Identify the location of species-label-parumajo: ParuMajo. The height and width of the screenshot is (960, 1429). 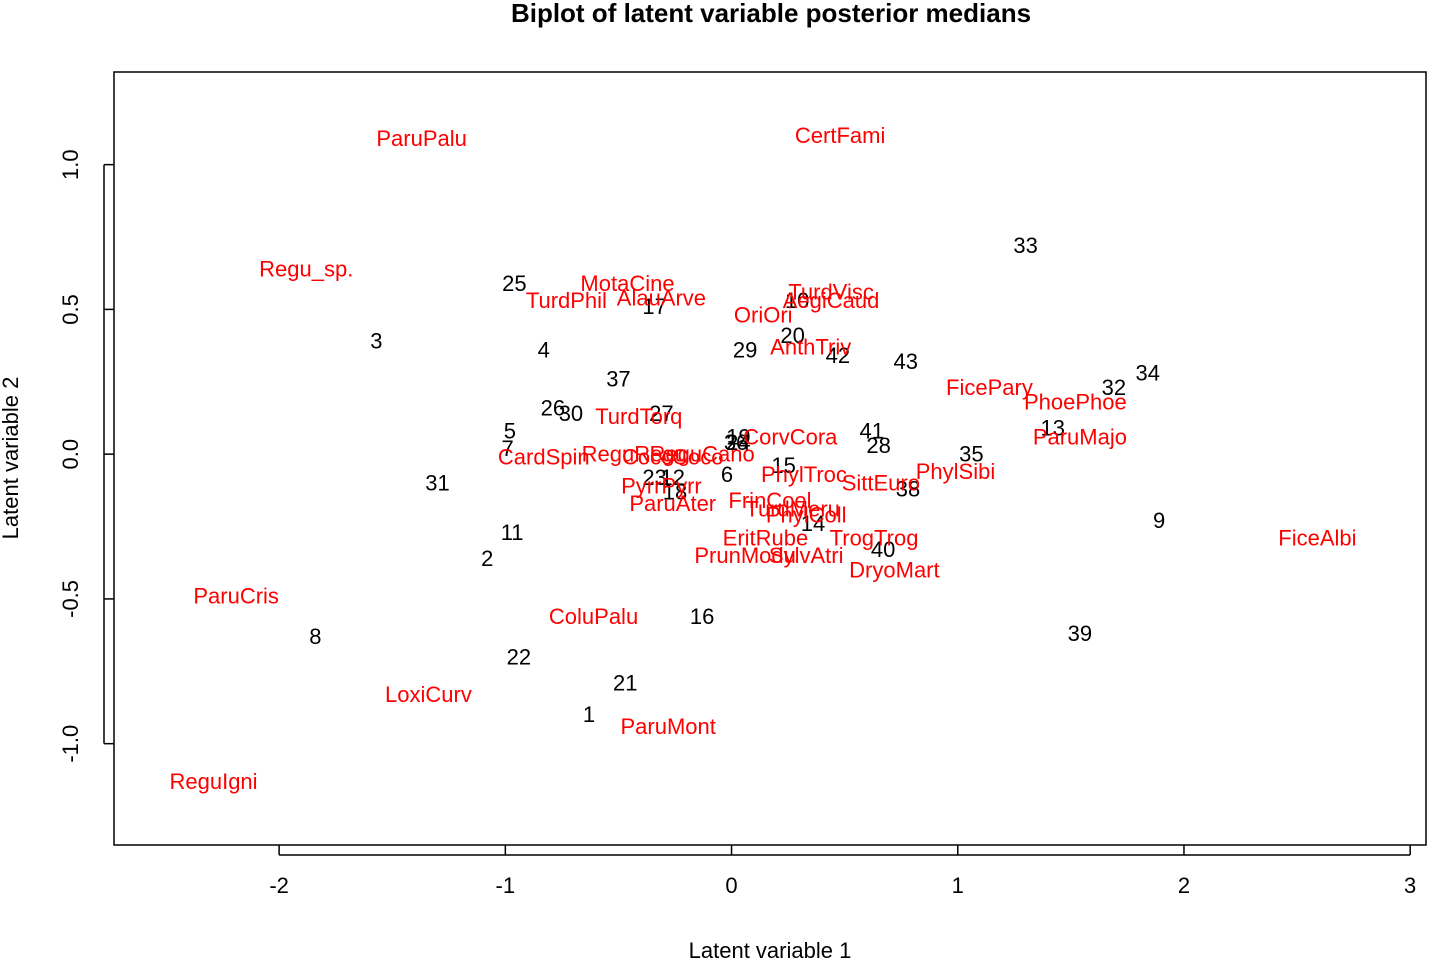
(1080, 436).